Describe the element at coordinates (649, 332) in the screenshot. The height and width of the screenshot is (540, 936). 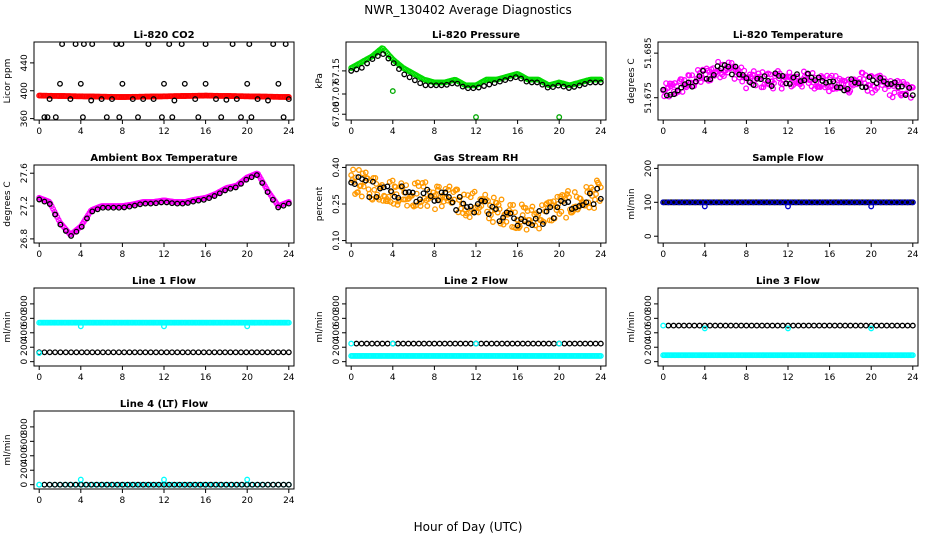
I see `y-tick-label: 400` at that location.